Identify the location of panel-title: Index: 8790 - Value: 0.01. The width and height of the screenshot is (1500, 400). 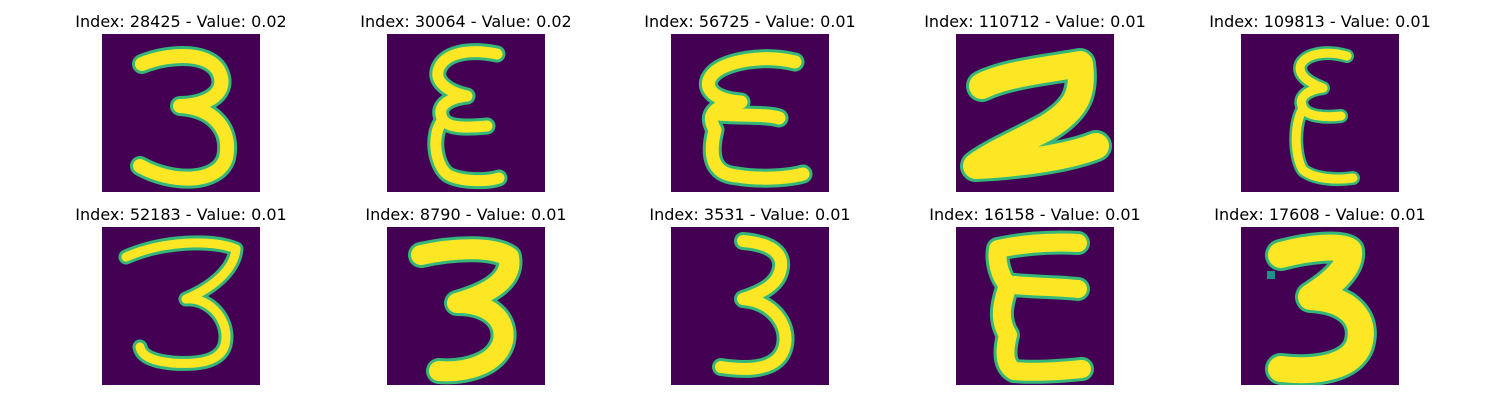
(466, 214).